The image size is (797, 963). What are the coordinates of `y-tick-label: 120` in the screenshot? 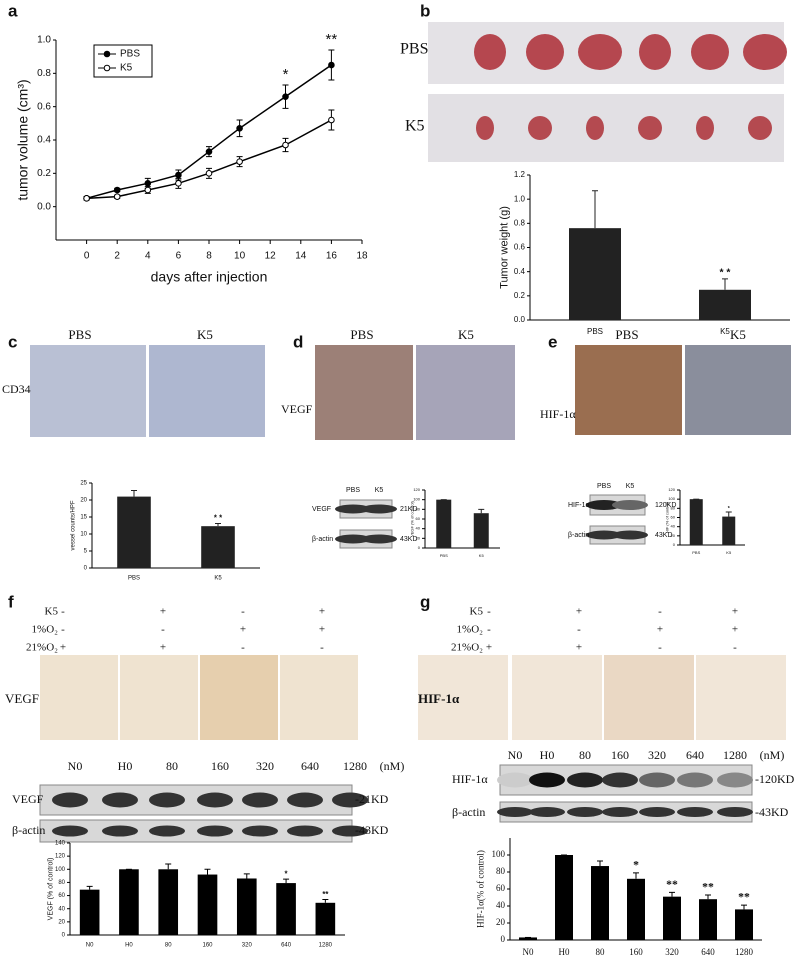 It's located at (671, 489).